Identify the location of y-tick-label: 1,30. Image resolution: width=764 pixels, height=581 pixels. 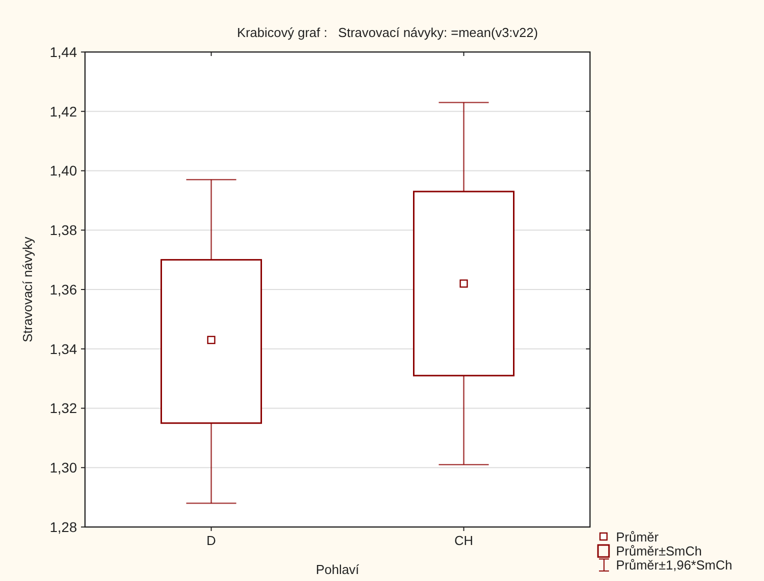
(64, 468).